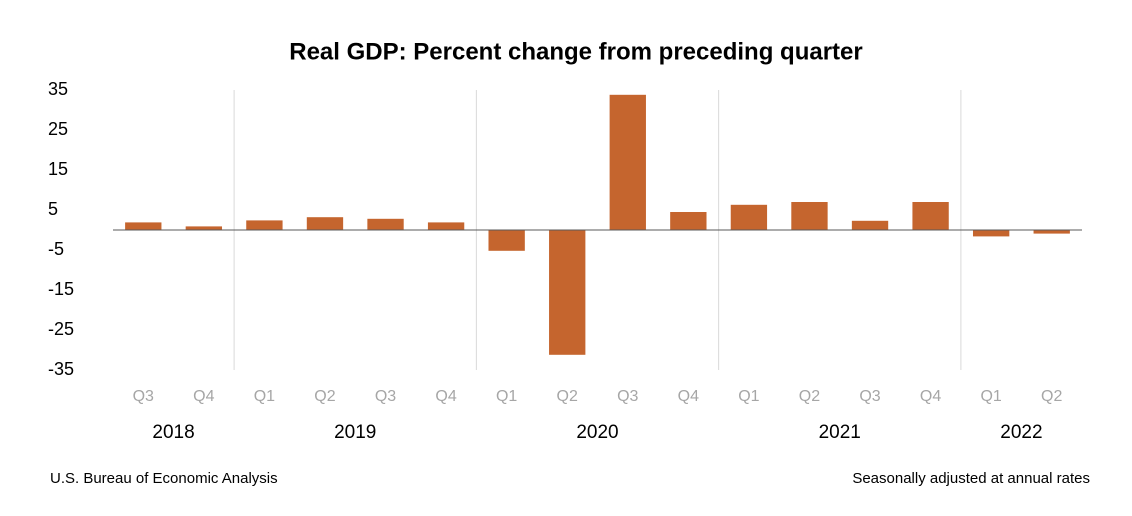 The width and height of the screenshot is (1132, 516). I want to click on y-tick-label: -15, so click(61, 289).